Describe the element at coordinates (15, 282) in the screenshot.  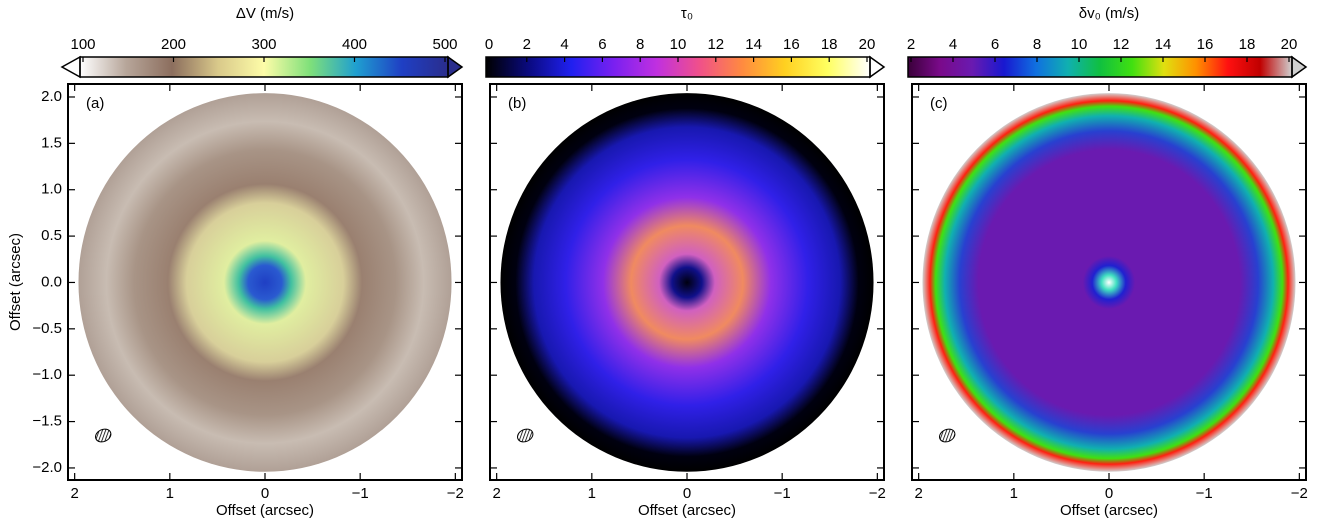
I see `y-axis-label: Offset (arcsec)` at that location.